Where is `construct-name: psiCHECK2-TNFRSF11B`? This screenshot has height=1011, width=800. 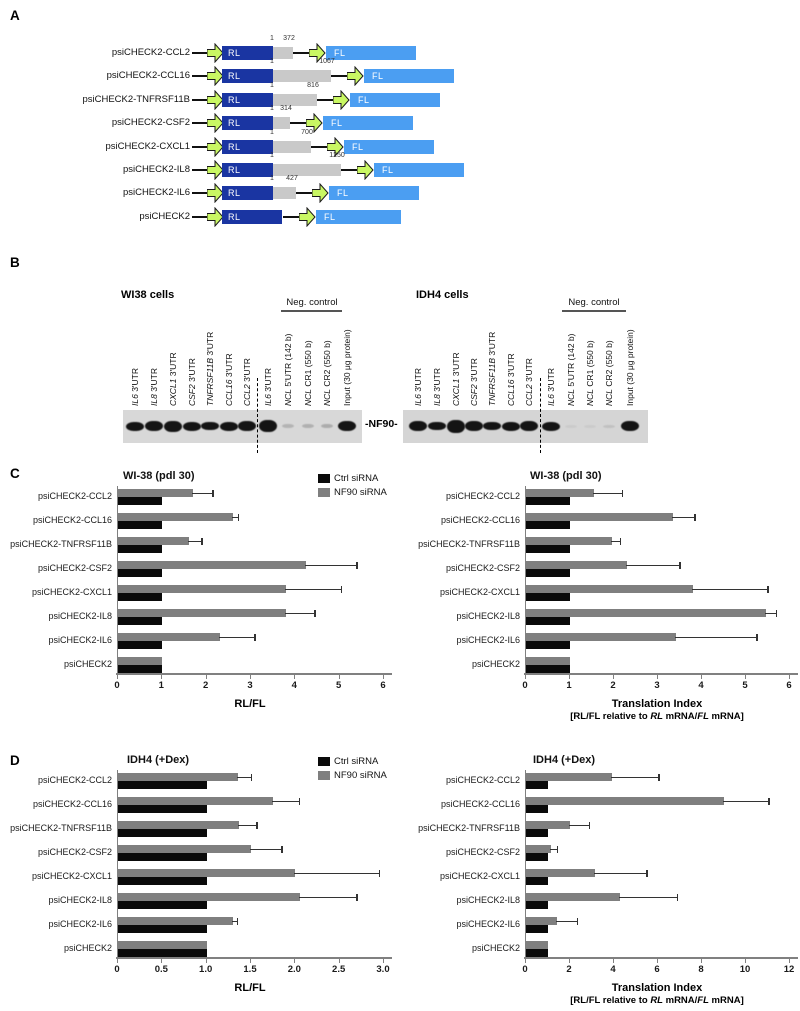
construct-name: psiCHECK2-TNFRSF11B is located at coordinates (136, 99).